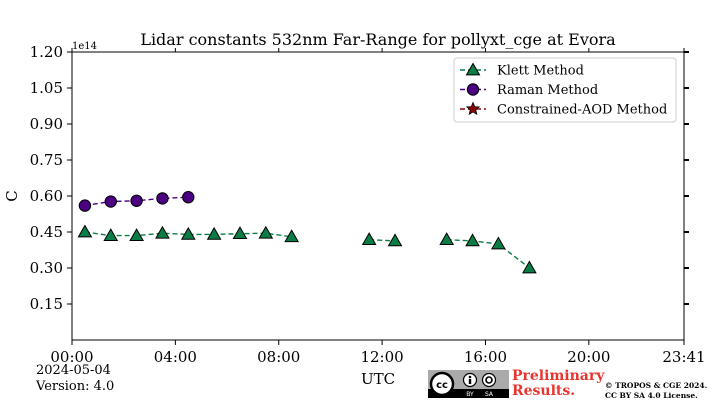 The width and height of the screenshot is (720, 400). What do you see at coordinates (46, 88) in the screenshot?
I see `y-tick-label: 1.05` at bounding box center [46, 88].